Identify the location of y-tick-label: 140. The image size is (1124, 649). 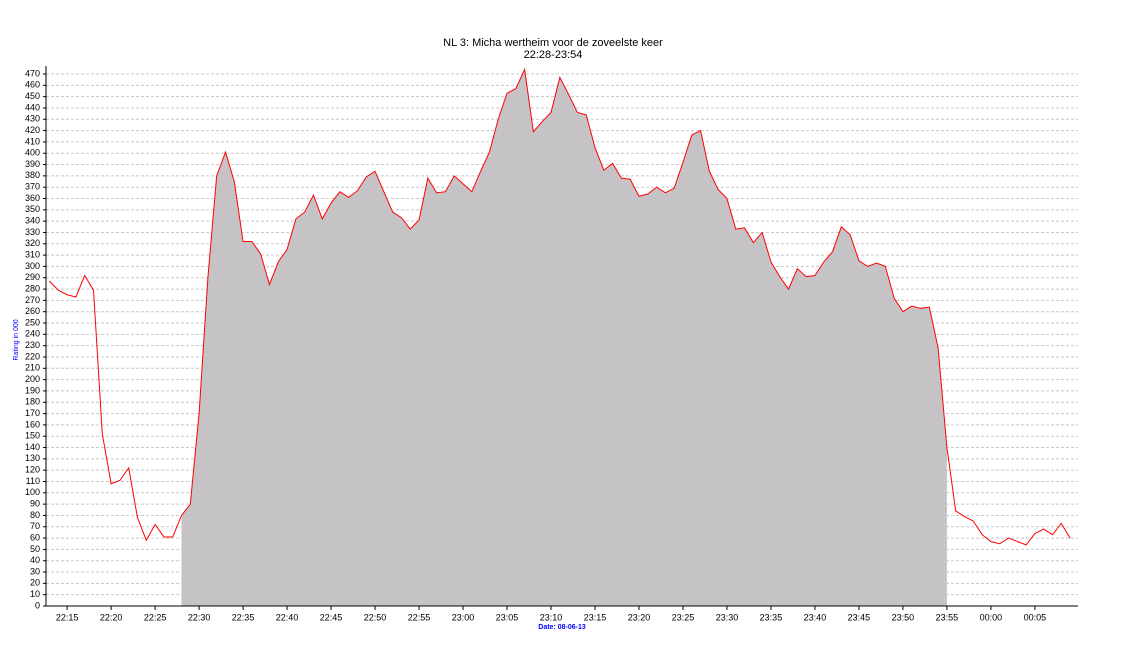
(32, 447).